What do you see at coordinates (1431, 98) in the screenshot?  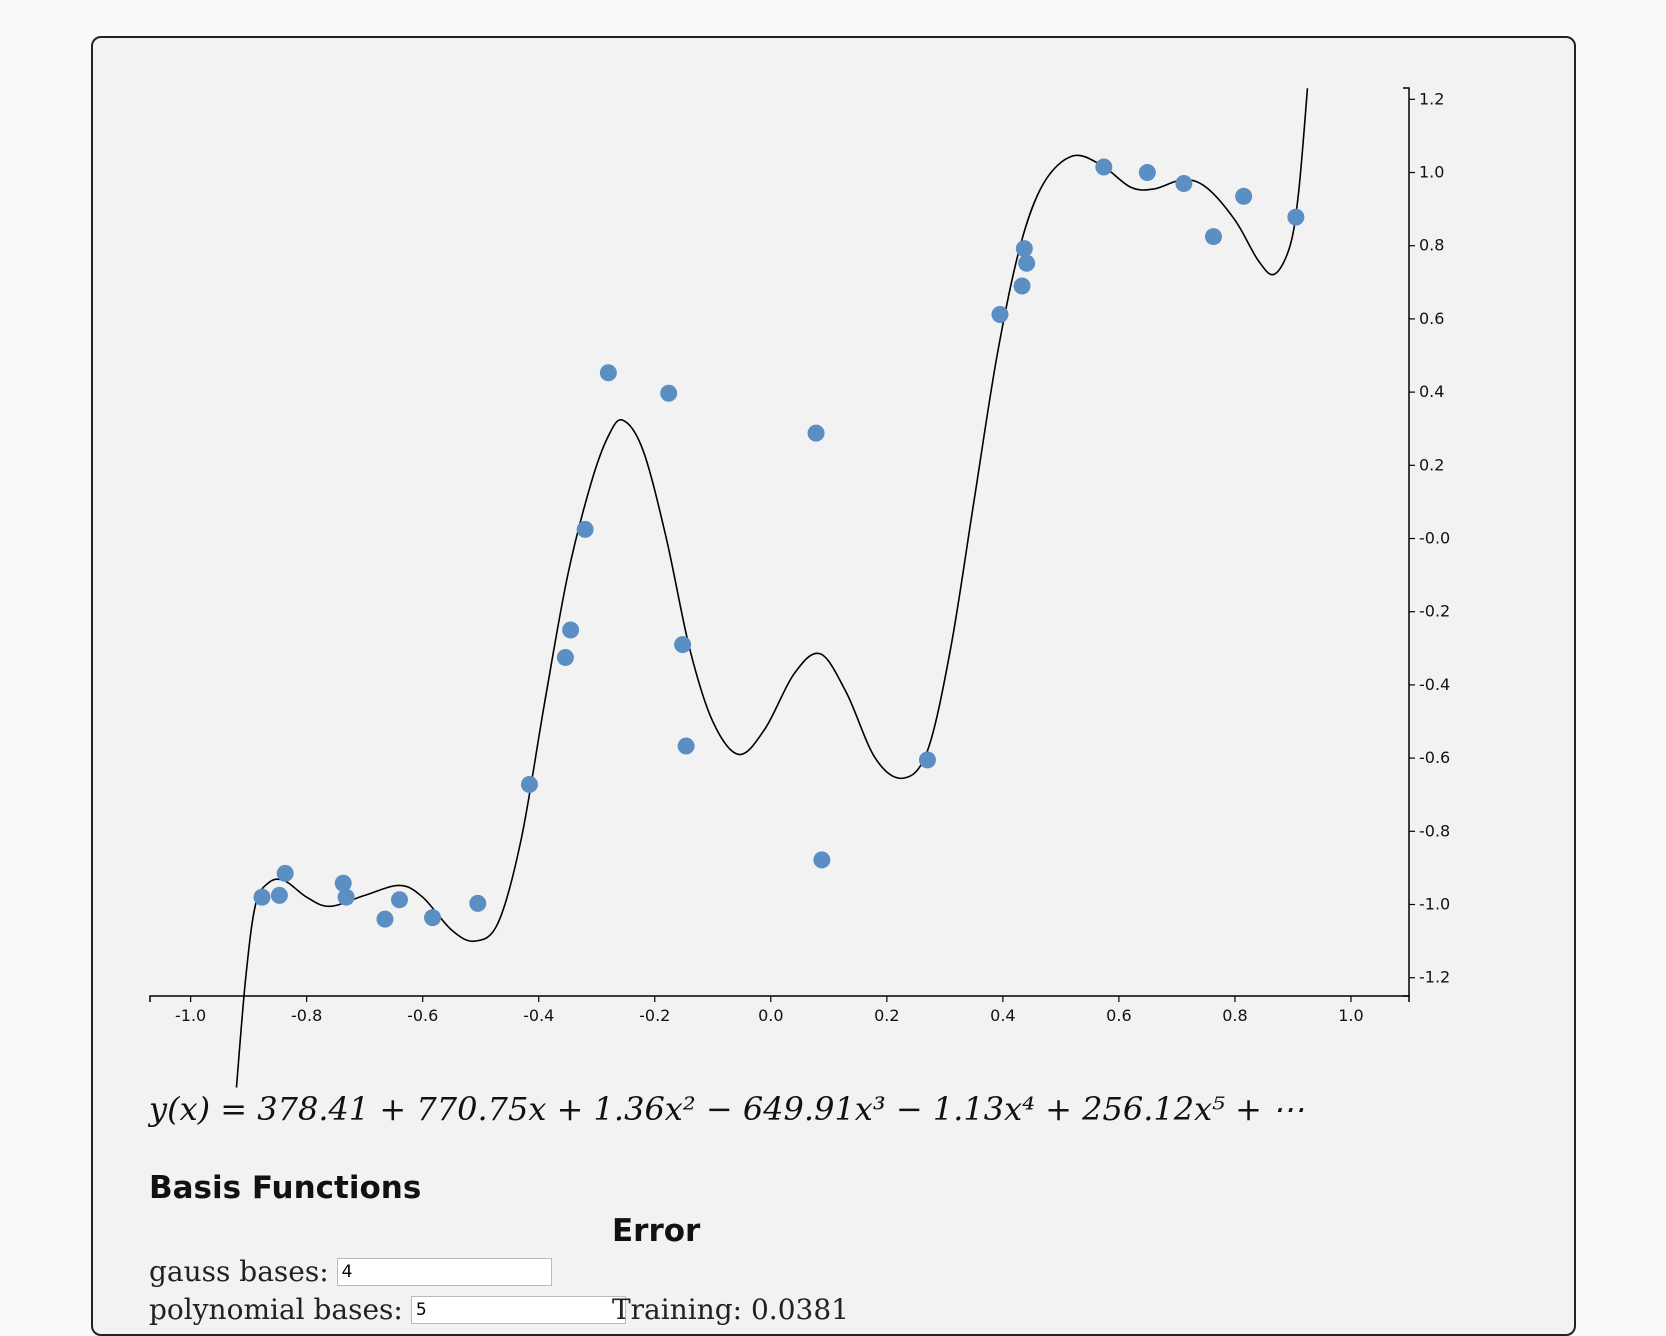 I see `y-tick-label: 1.2` at bounding box center [1431, 98].